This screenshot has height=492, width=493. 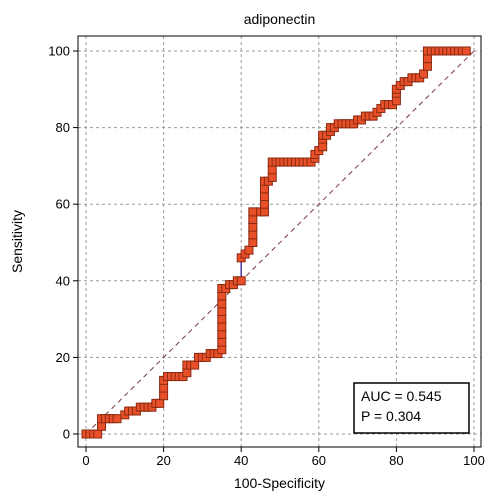 I want to click on y-tick-label: 0, so click(x=66, y=434).